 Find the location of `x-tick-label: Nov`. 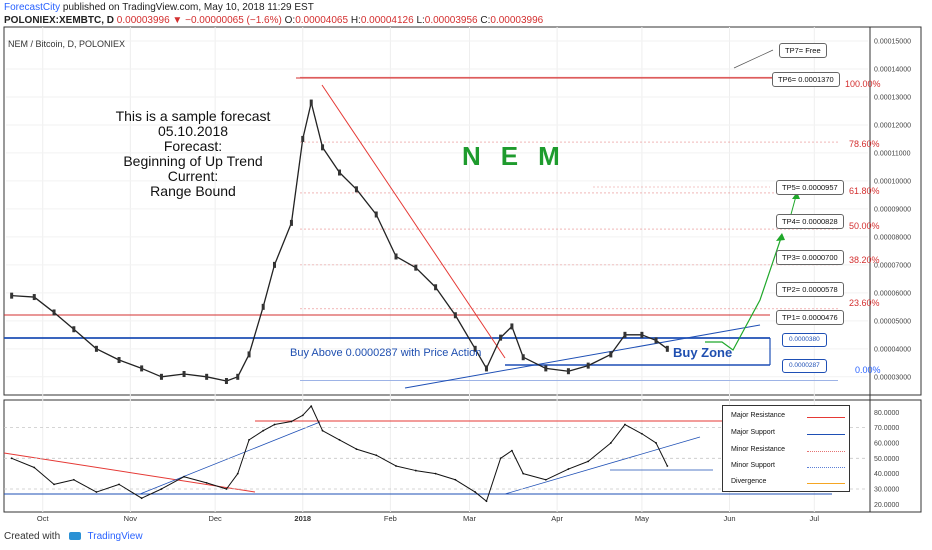

x-tick-label: Nov is located at coordinates (131, 518).